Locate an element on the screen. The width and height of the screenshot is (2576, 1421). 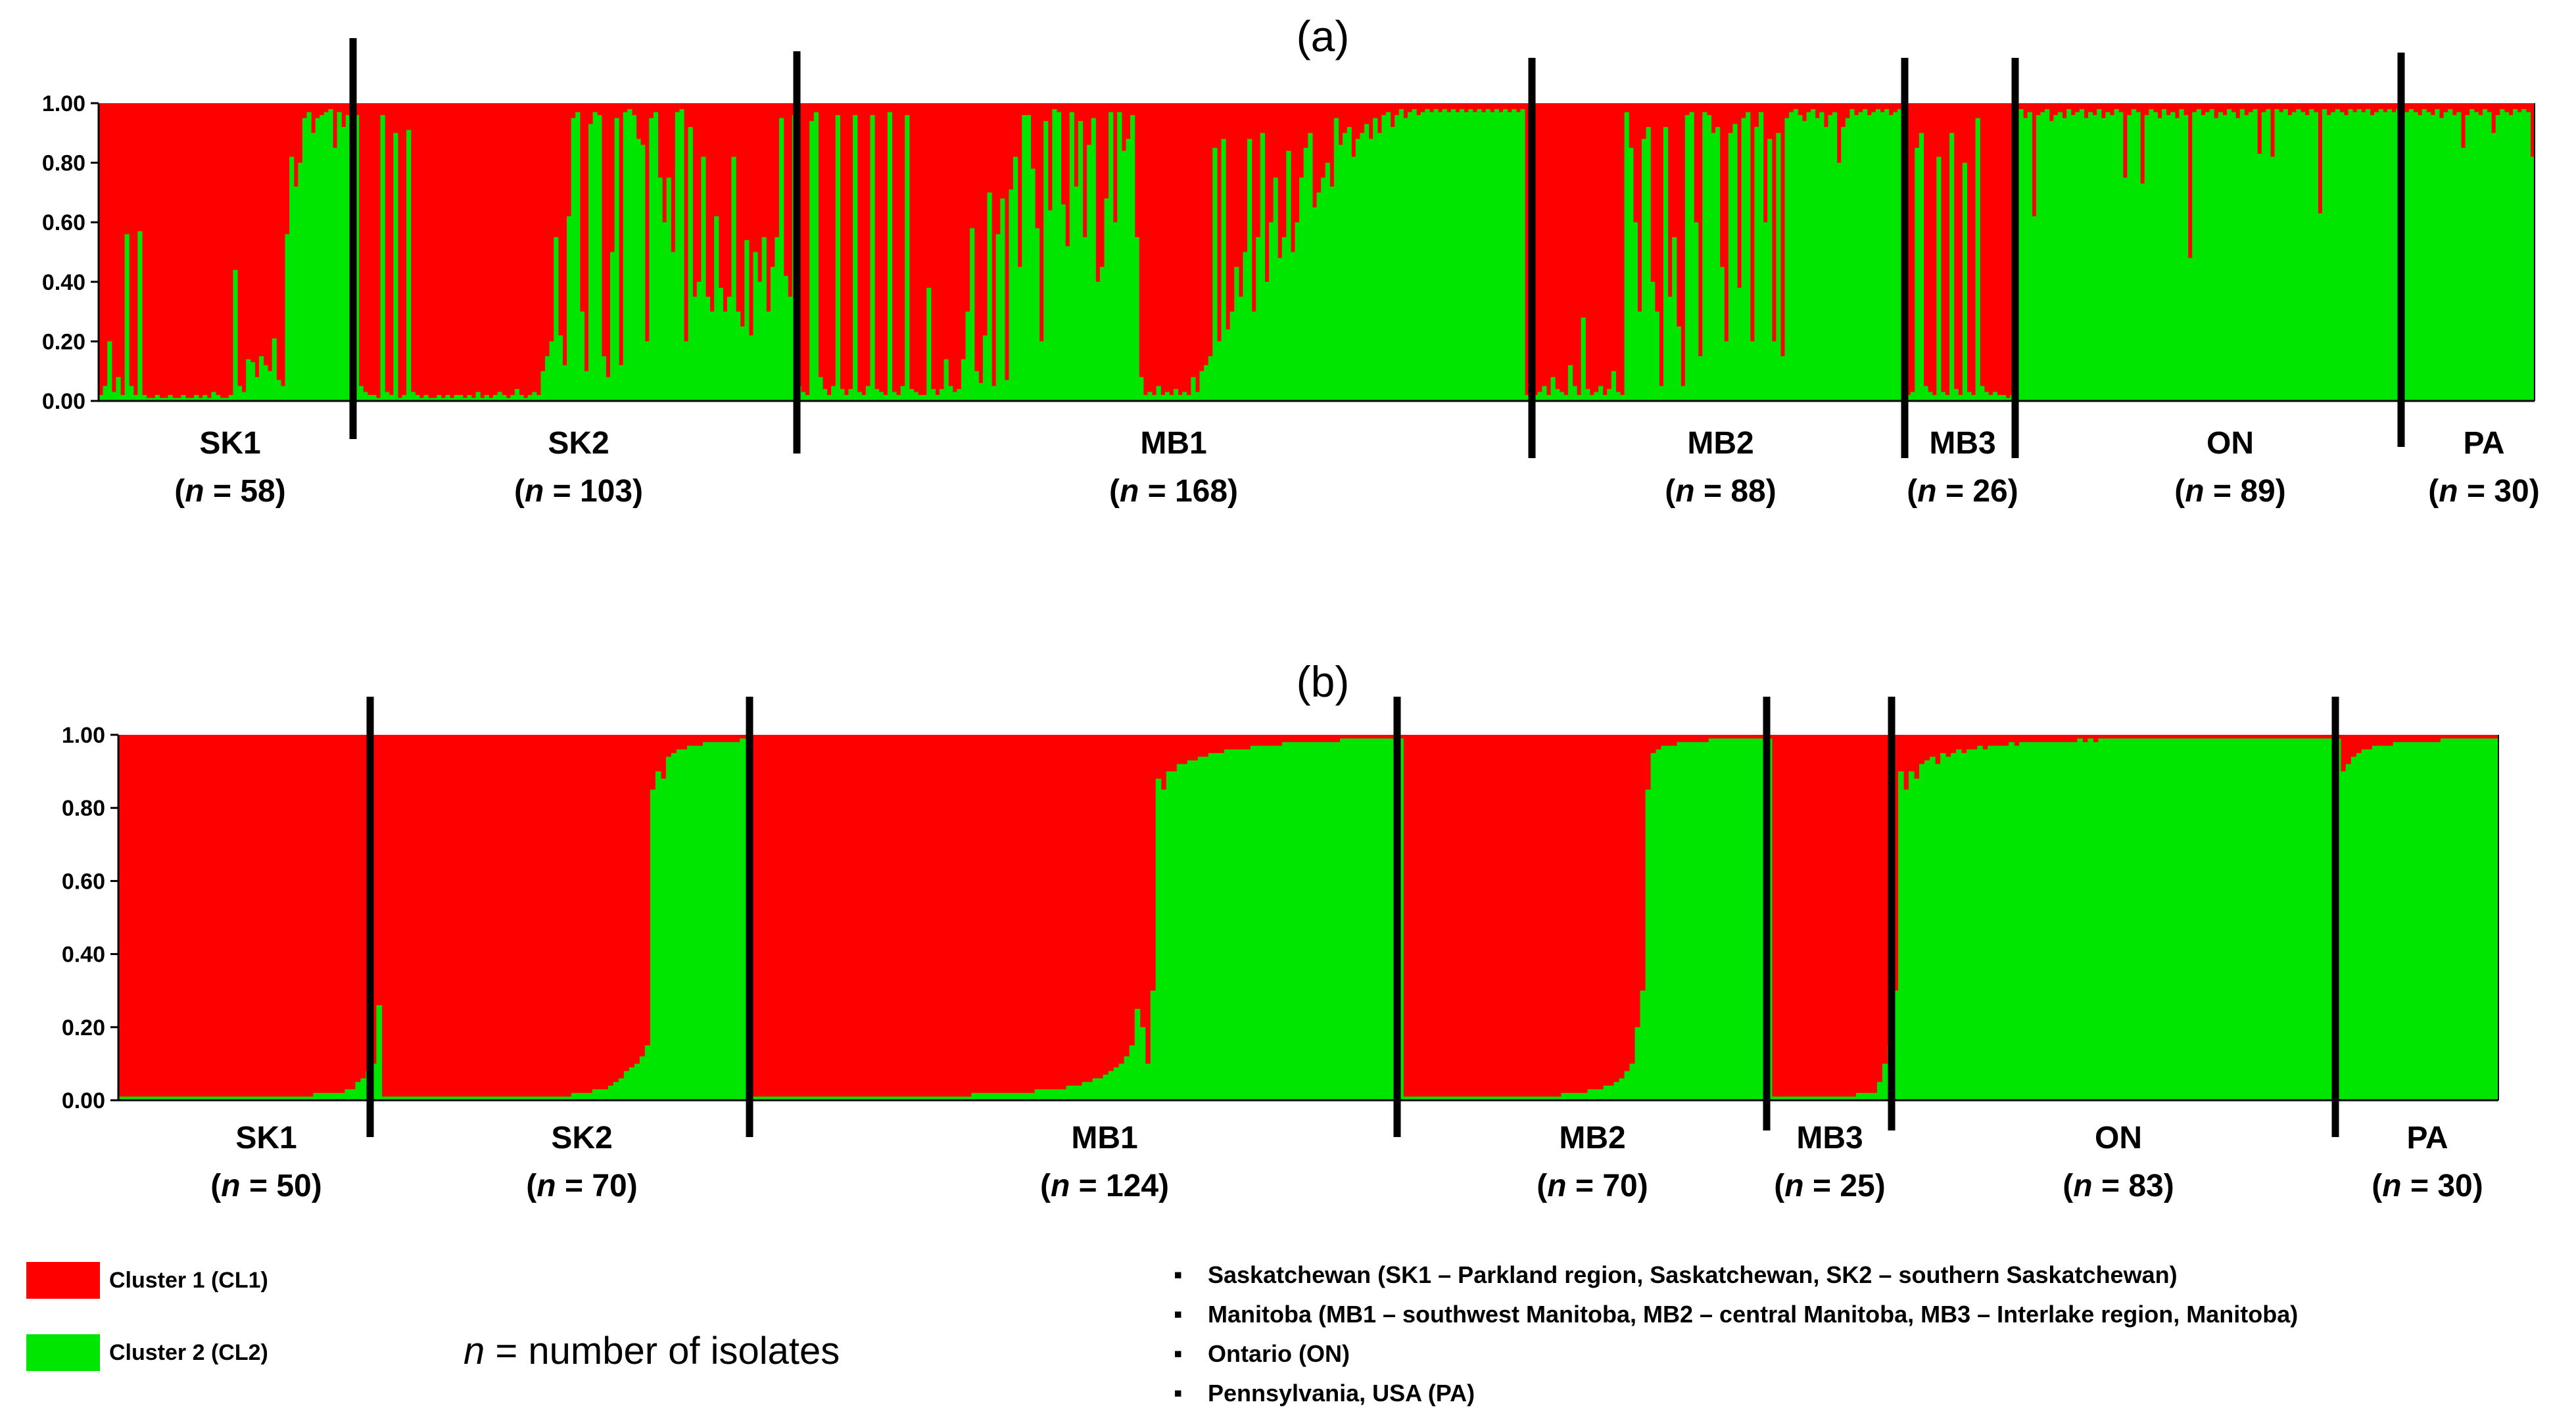
group-count-label: (n = 70) is located at coordinates (582, 1186).